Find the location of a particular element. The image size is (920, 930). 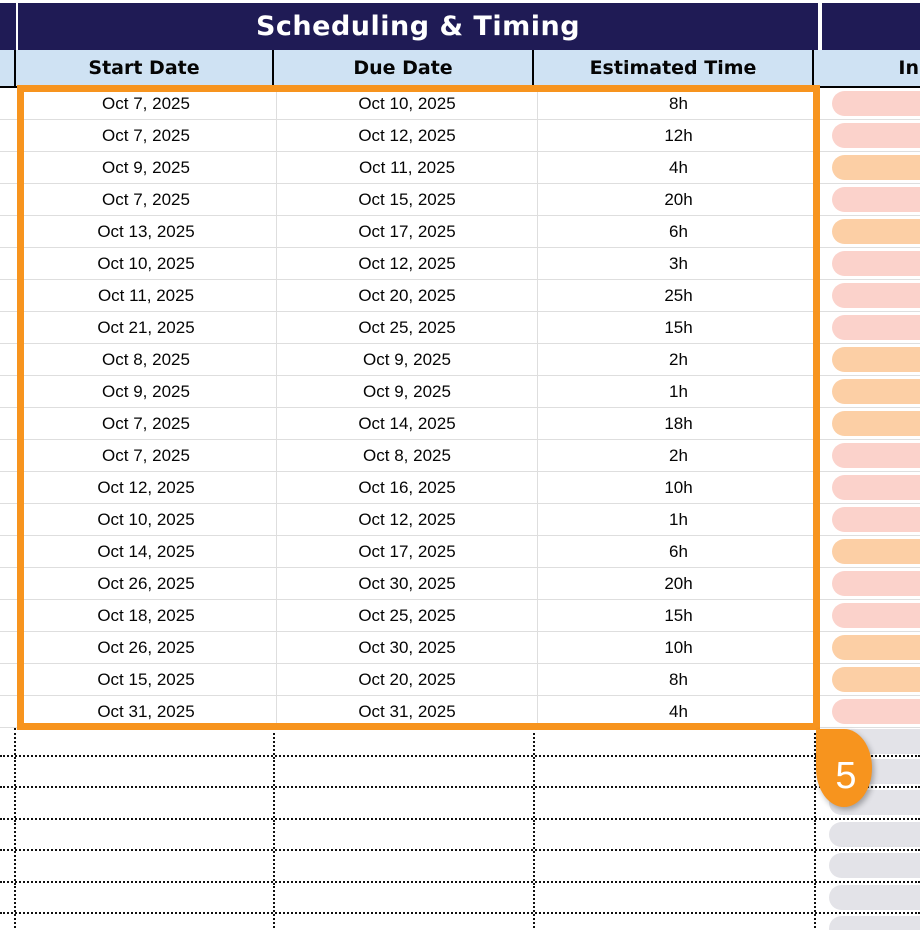

cell-due-date: Oct 15, 2025 is located at coordinates (407, 199).